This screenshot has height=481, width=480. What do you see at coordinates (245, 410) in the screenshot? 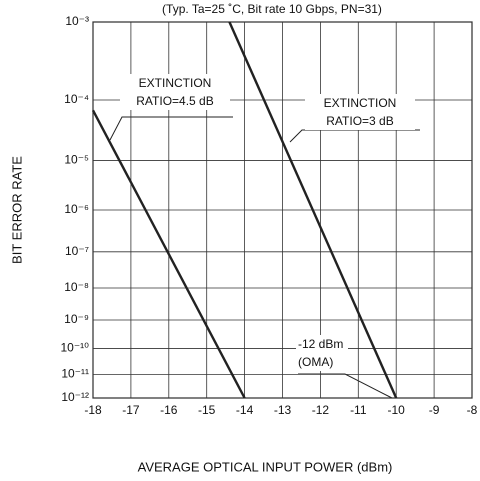
I see `x-tick-label: -14` at bounding box center [245, 410].